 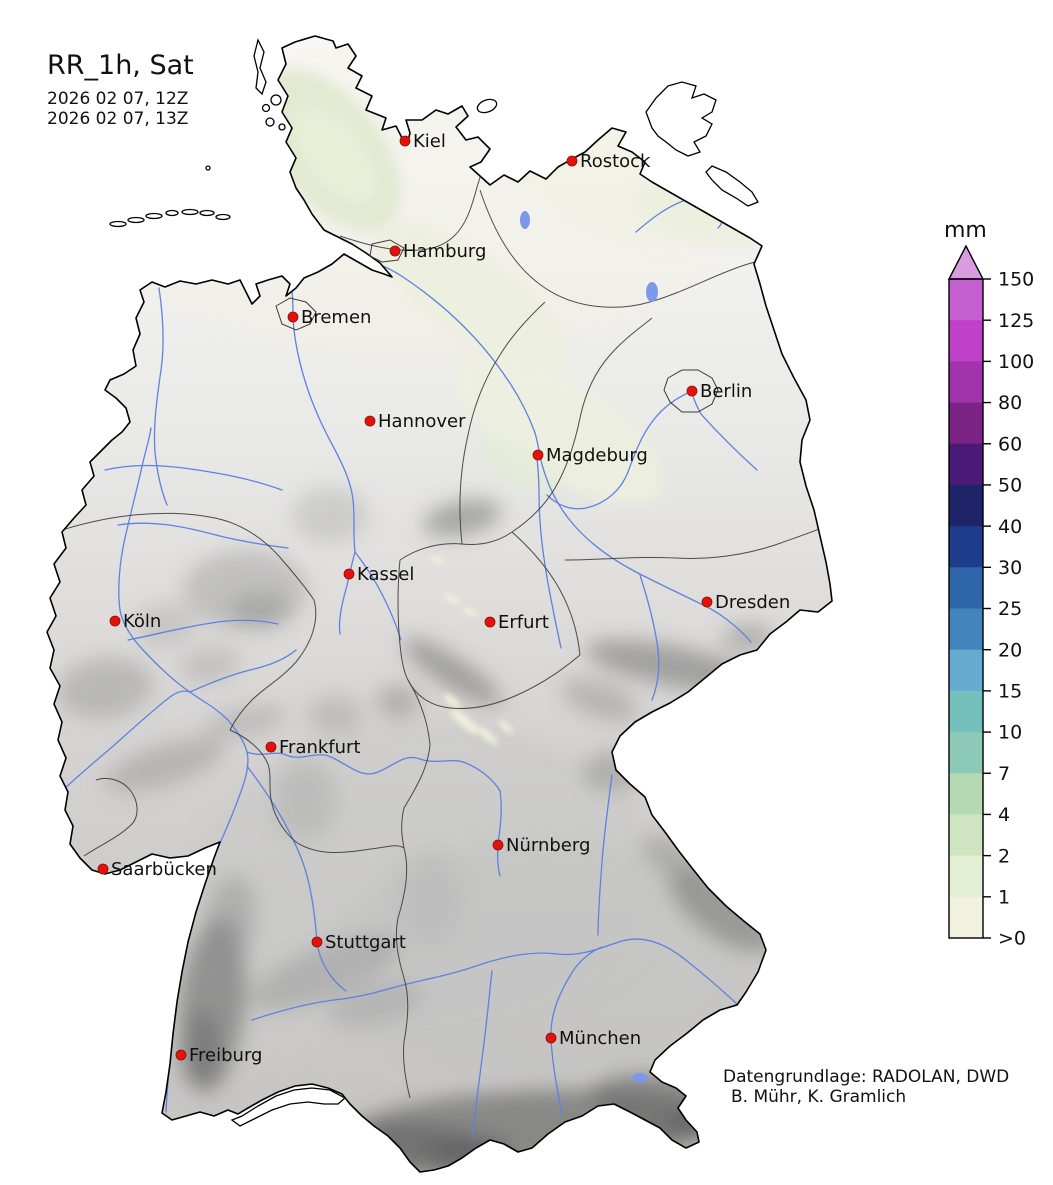 What do you see at coordinates (293, 317) in the screenshot?
I see `city-marker-bremen` at bounding box center [293, 317].